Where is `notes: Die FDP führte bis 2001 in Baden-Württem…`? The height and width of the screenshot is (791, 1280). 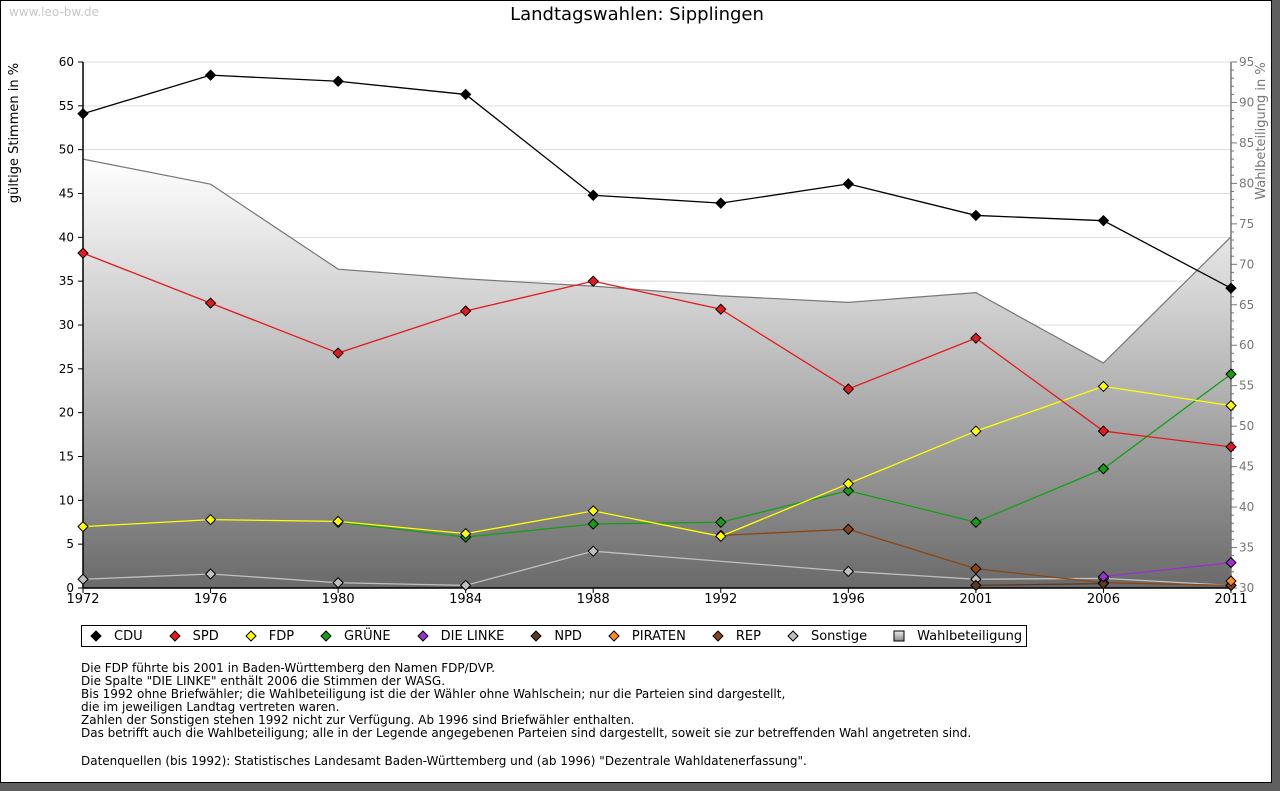 notes: Die FDP führte bis 2001 in Baden-Württem… is located at coordinates (526, 701).